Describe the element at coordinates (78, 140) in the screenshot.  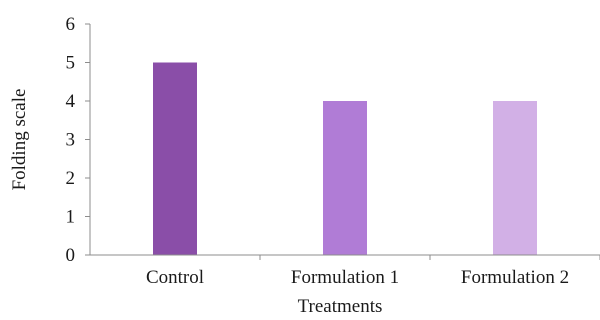
I see `y-ticks-group: 0 1 2 3 4 5 6` at that location.